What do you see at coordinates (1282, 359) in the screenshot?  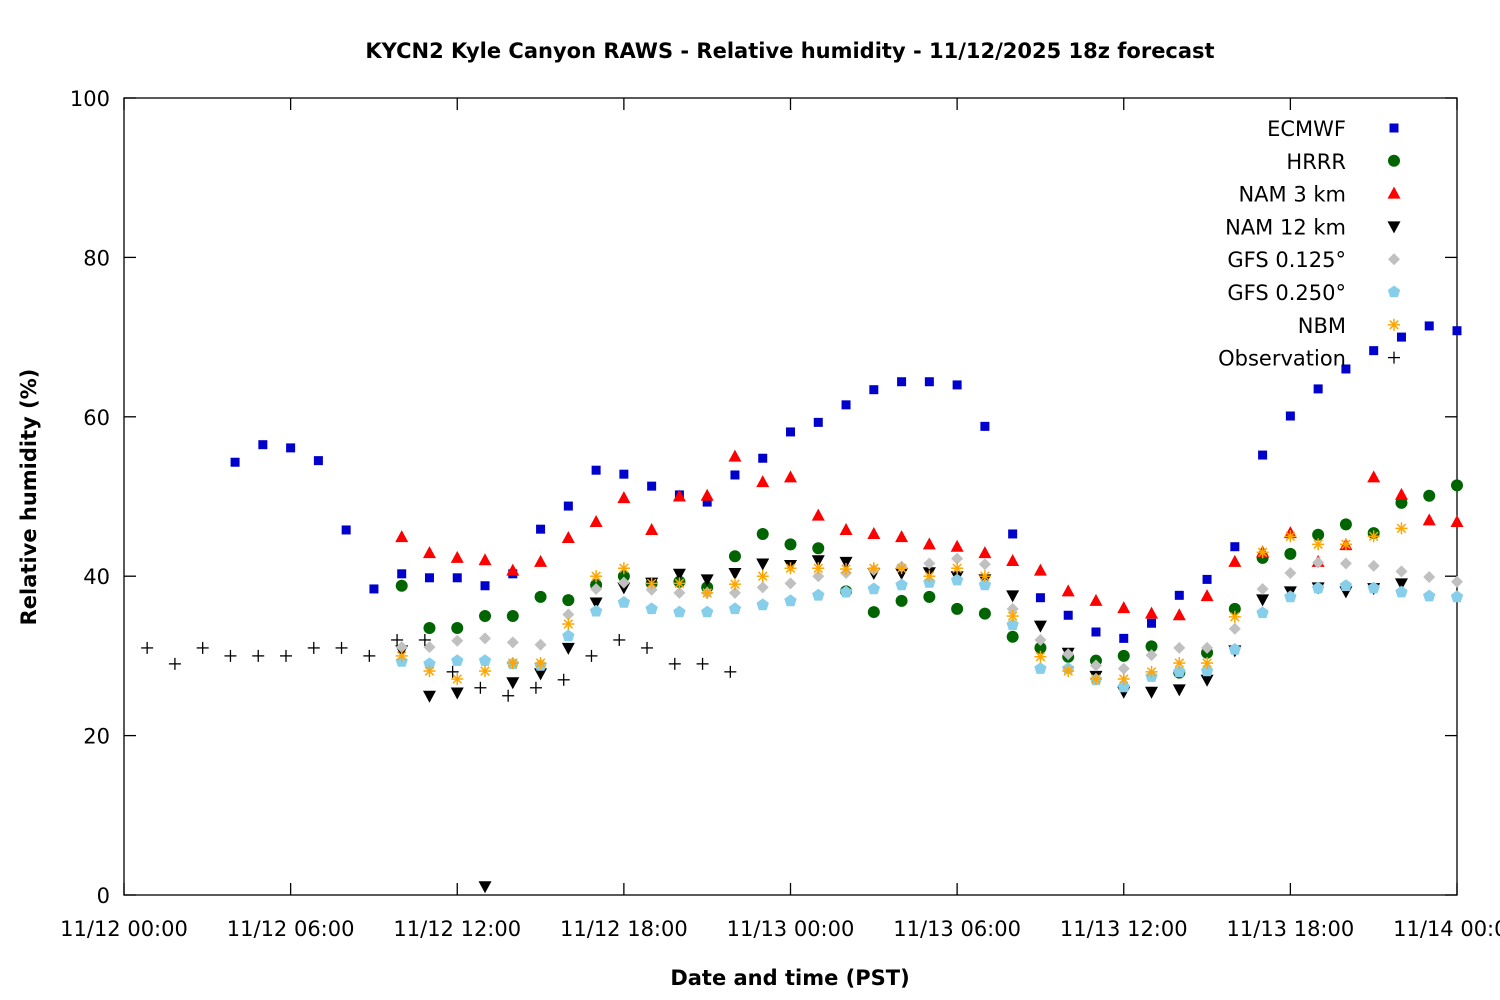 I see `legend-label-observation: Observation` at bounding box center [1282, 359].